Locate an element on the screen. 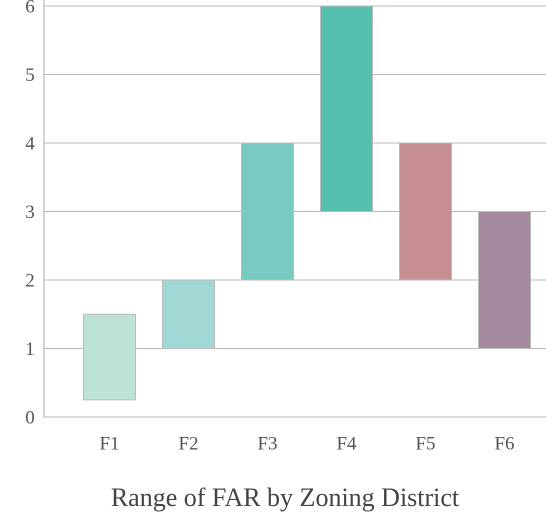 The image size is (546, 518). x-tick-label: F3 is located at coordinates (267, 443).